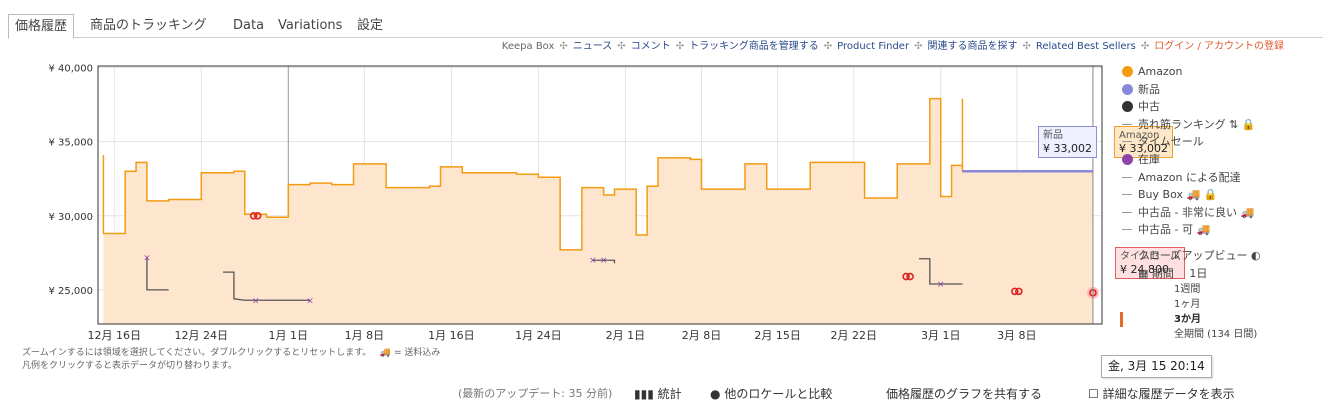  Describe the element at coordinates (1220, 107) in the screenshot. I see `legend-item-used: 中古` at that location.